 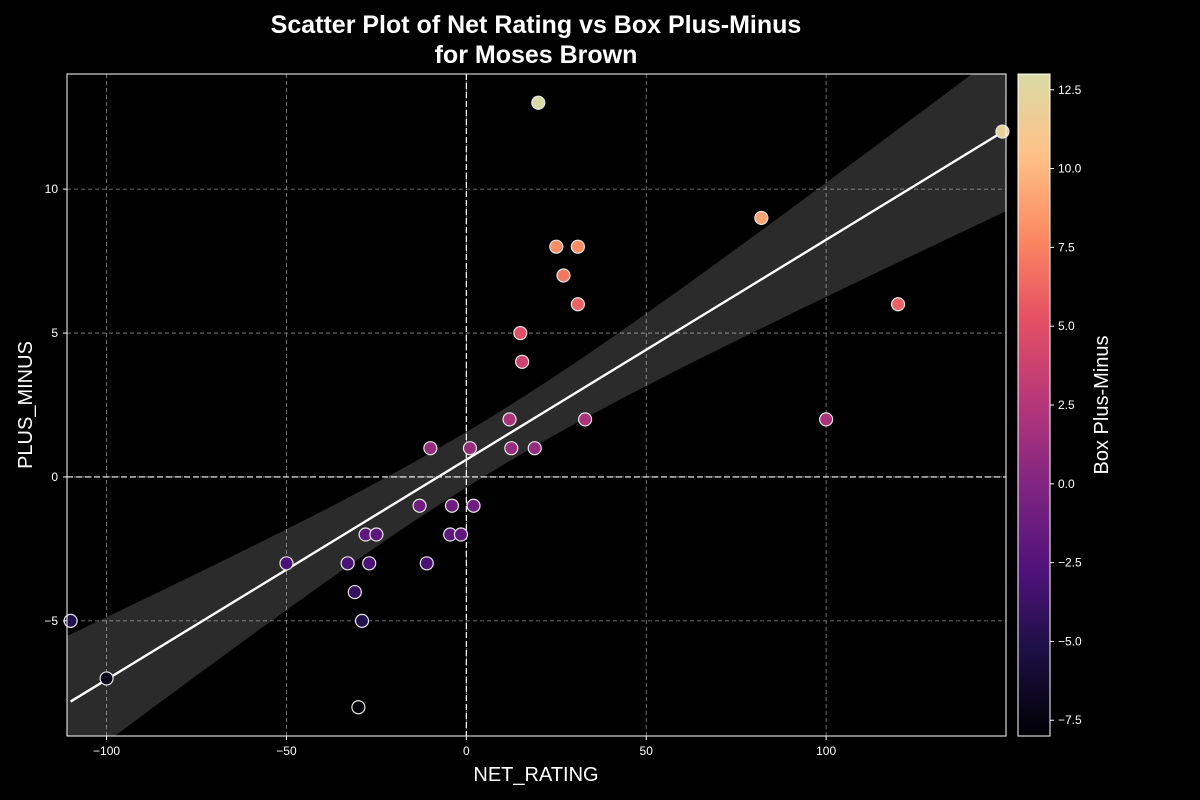 I want to click on x-axis-ticks: −100 −50 0 50 100, so click(x=464, y=747).